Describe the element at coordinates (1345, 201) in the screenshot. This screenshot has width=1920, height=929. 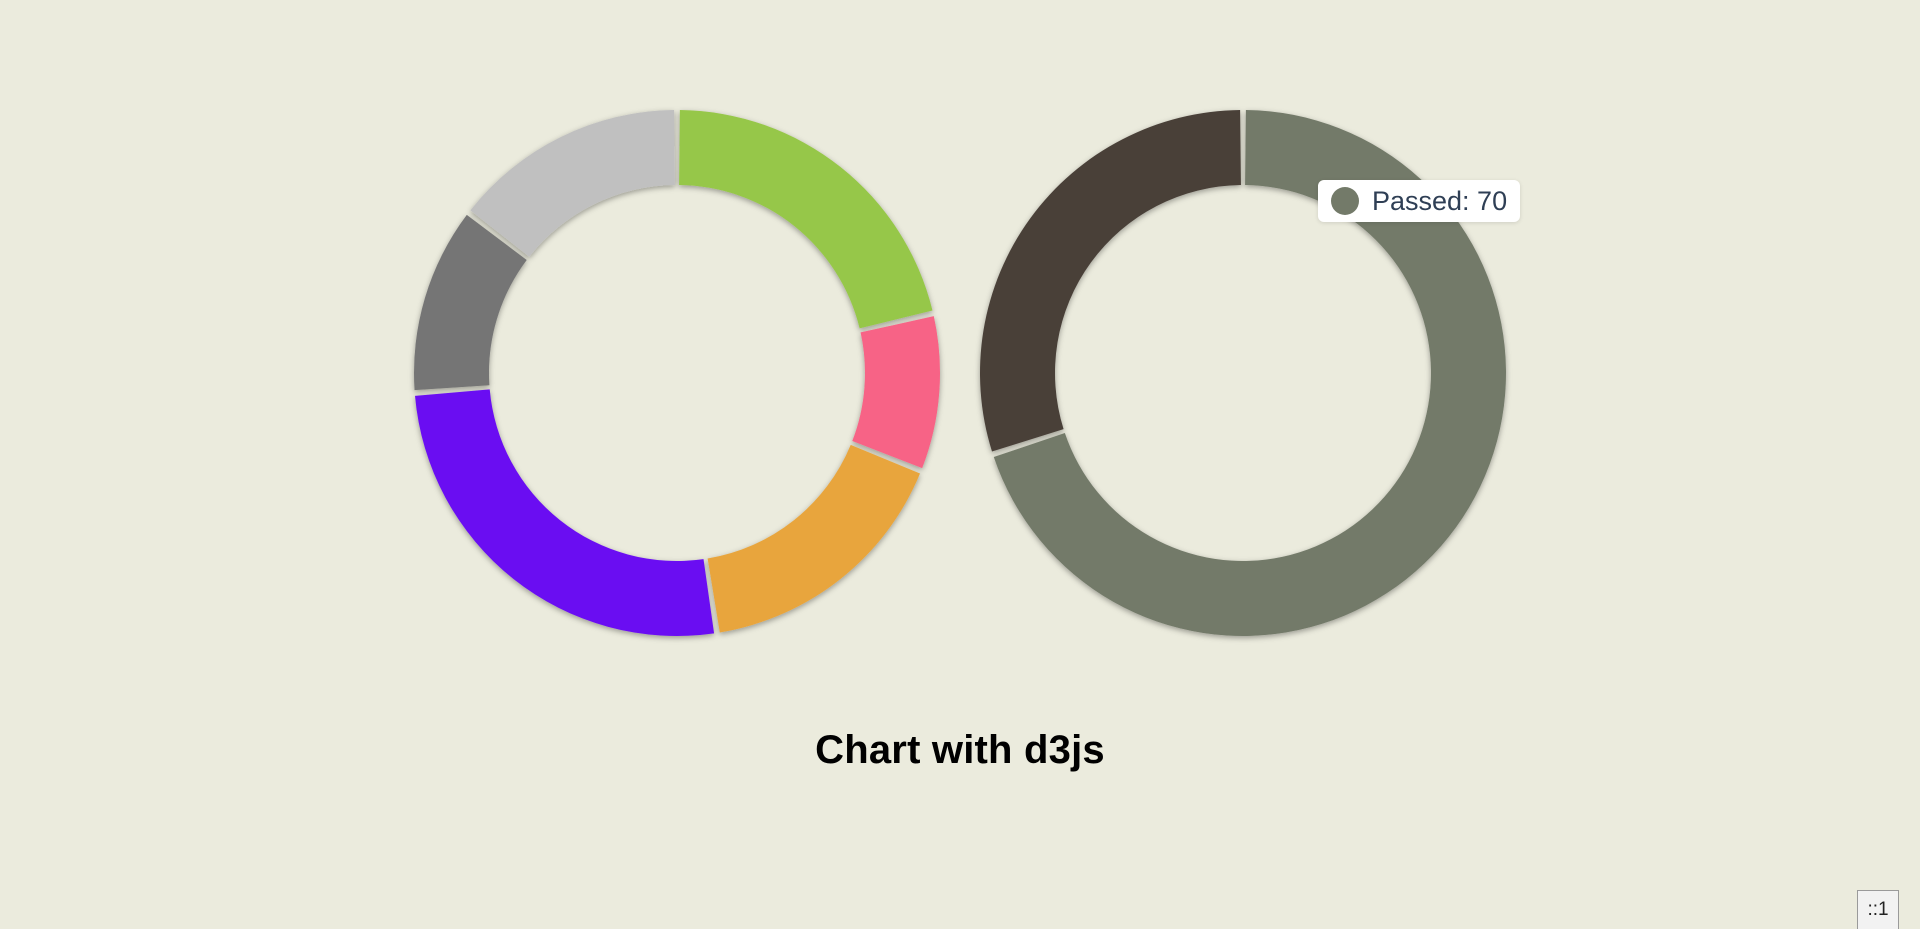
I see `tooltip-color-swatch` at that location.